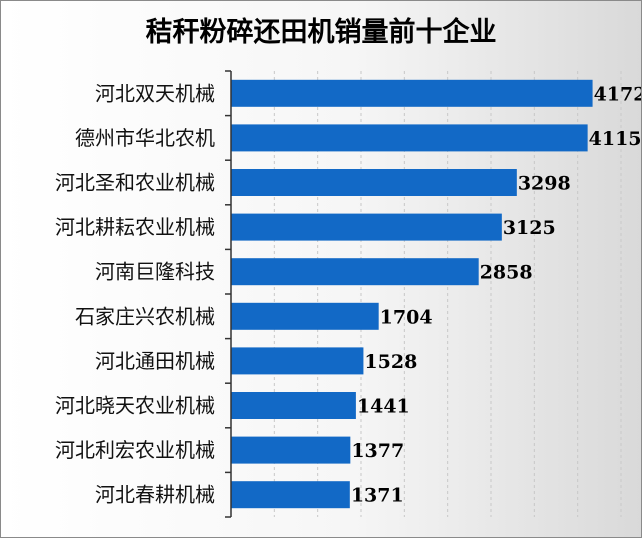  What do you see at coordinates (155, 272) in the screenshot?
I see `category-label: 河南巨隆科技` at bounding box center [155, 272].